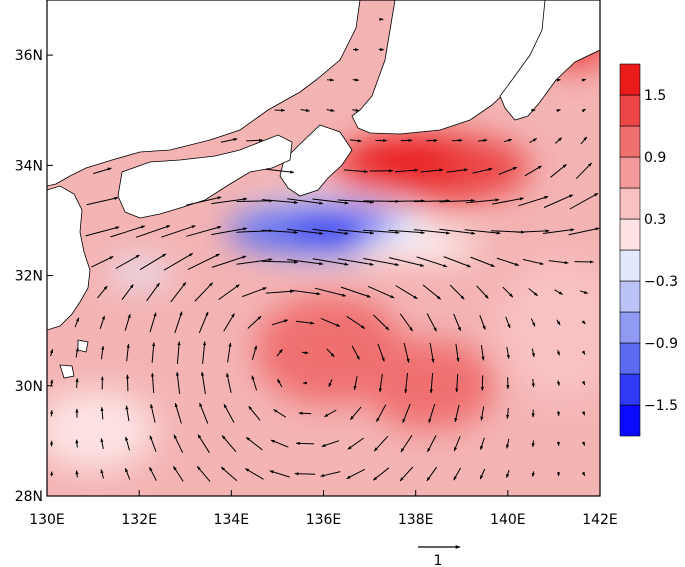 This screenshot has height=567, width=685. Describe the element at coordinates (324, 520) in the screenshot. I see `x-tick-label: 136E` at that location.